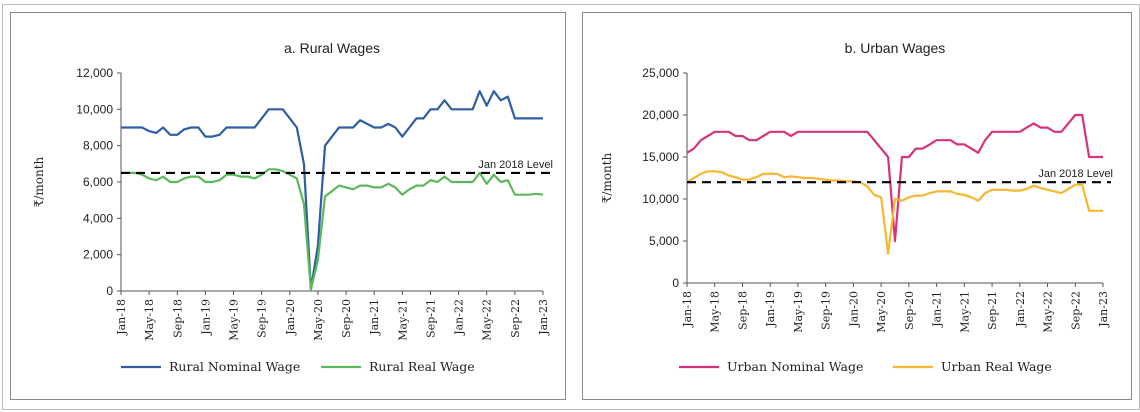 Image resolution: width=1140 pixels, height=412 pixels. What do you see at coordinates (909, 310) in the screenshot?
I see `urban-x-tick-label: Sep-20` at bounding box center [909, 310].